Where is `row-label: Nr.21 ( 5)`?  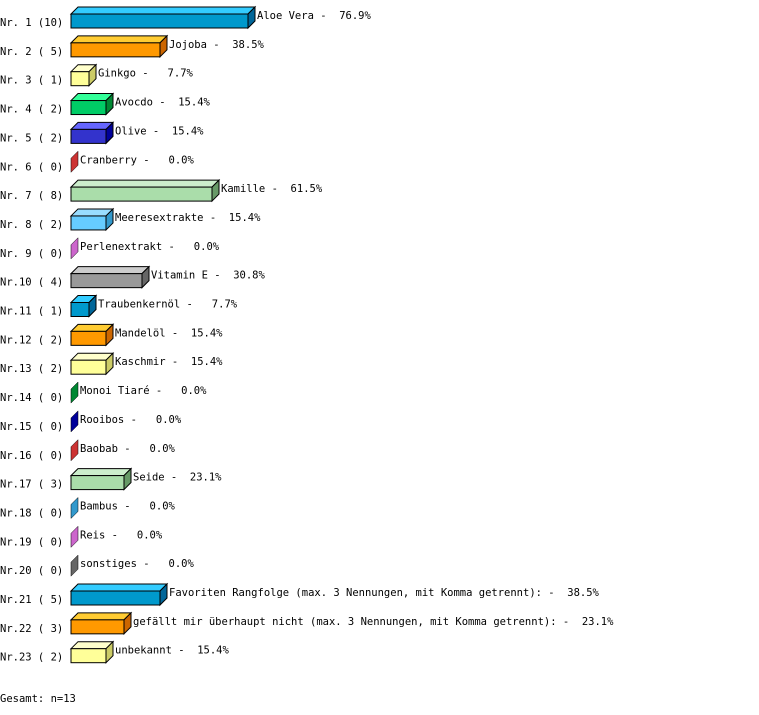 row-label: Nr.21 ( 5) is located at coordinates (31, 600).